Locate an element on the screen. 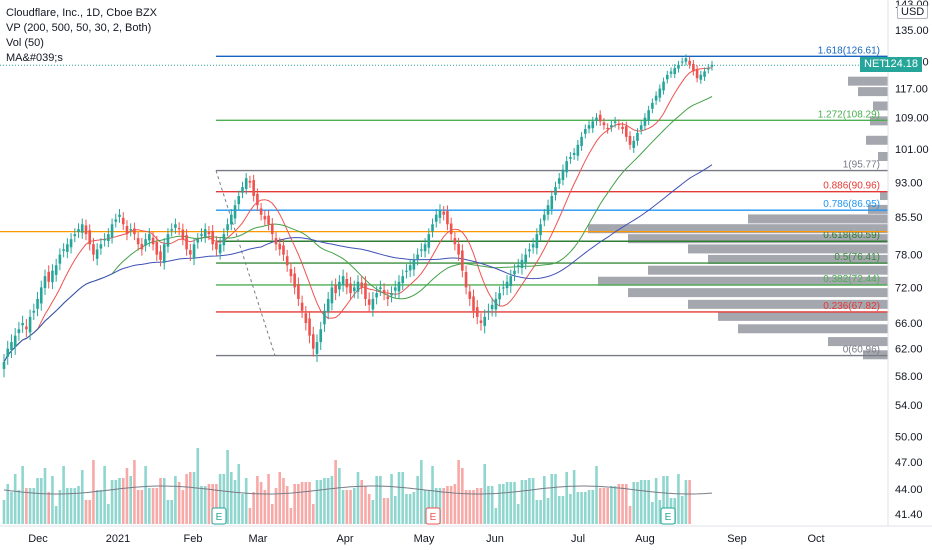 The width and height of the screenshot is (932, 550). volume-ma-line is located at coordinates (358, 490).